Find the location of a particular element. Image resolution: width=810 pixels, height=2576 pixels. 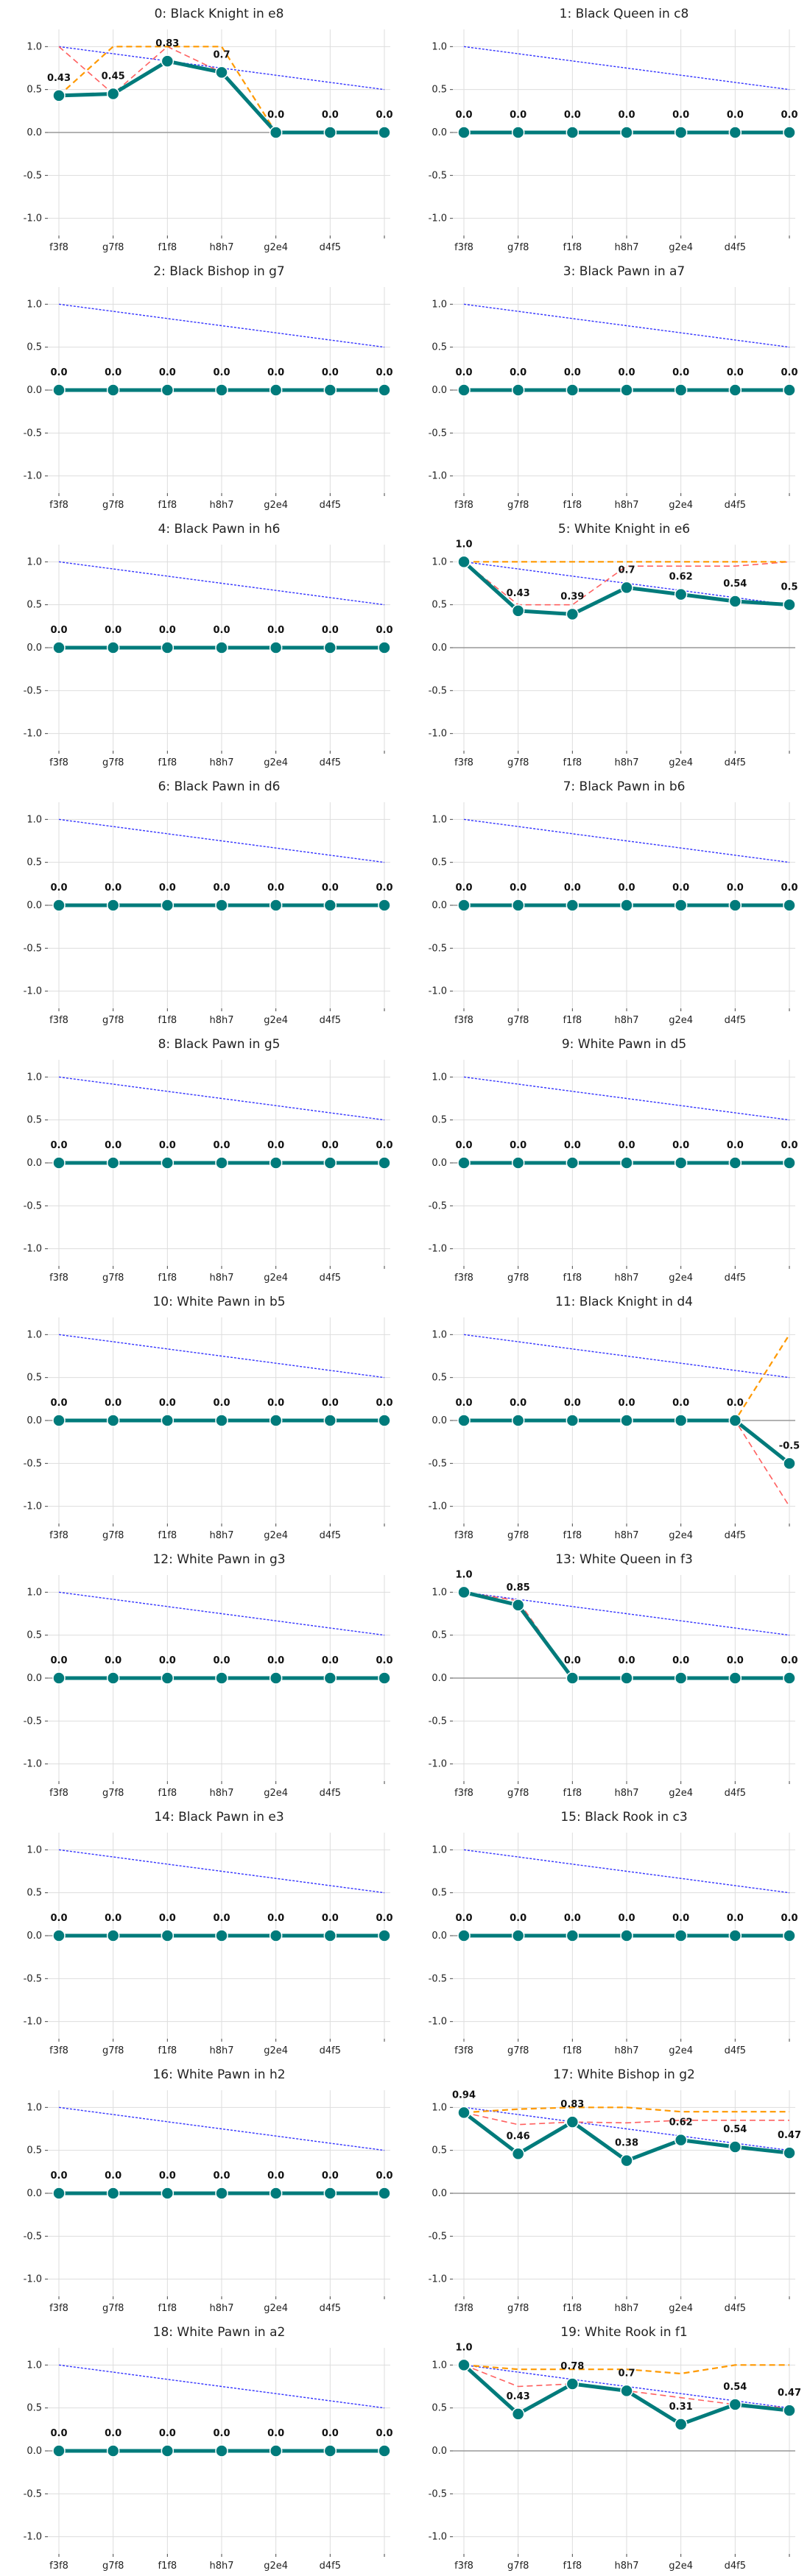

data-label: 0.43 is located at coordinates (518, 593).